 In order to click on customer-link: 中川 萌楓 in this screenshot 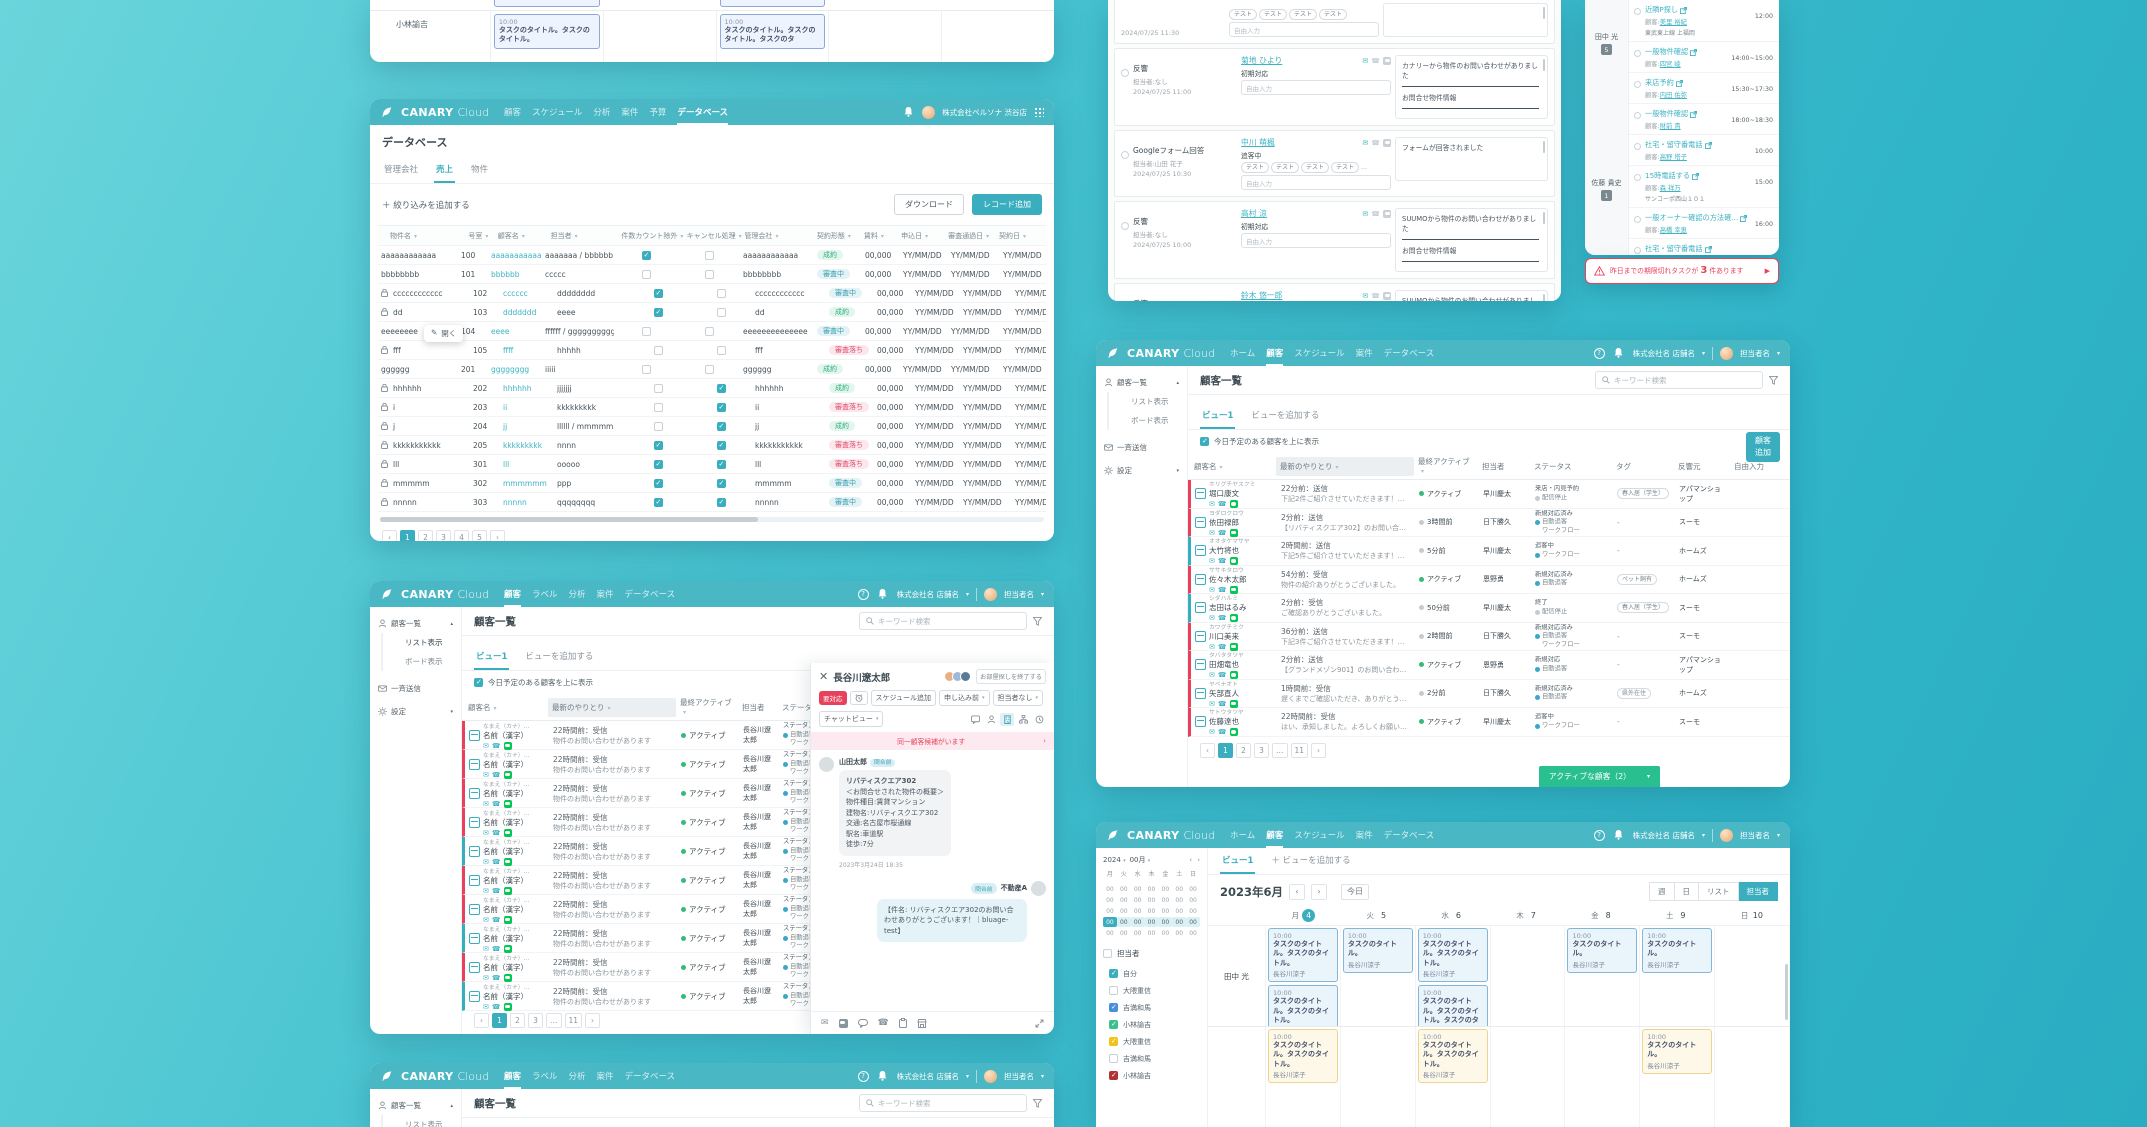, I will do `click(1258, 142)`.